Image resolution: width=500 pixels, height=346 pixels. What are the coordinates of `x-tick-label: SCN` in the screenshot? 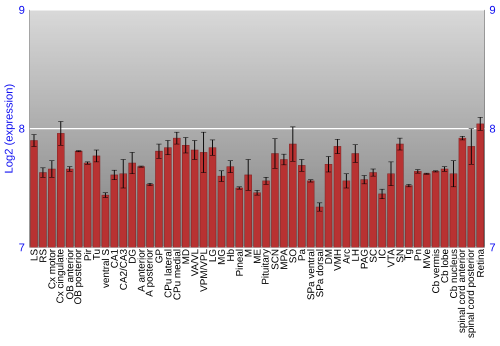 It's located at (274, 260).